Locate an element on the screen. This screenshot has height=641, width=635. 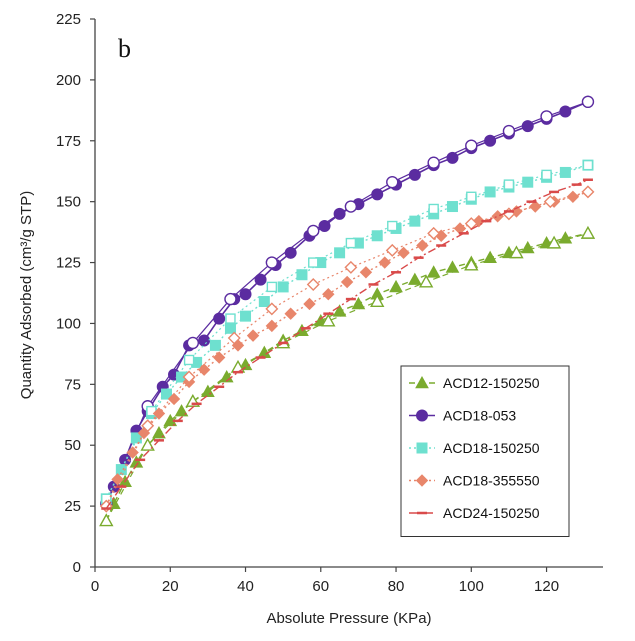
legend-label: ACD18-053 is located at coordinates (479, 416).